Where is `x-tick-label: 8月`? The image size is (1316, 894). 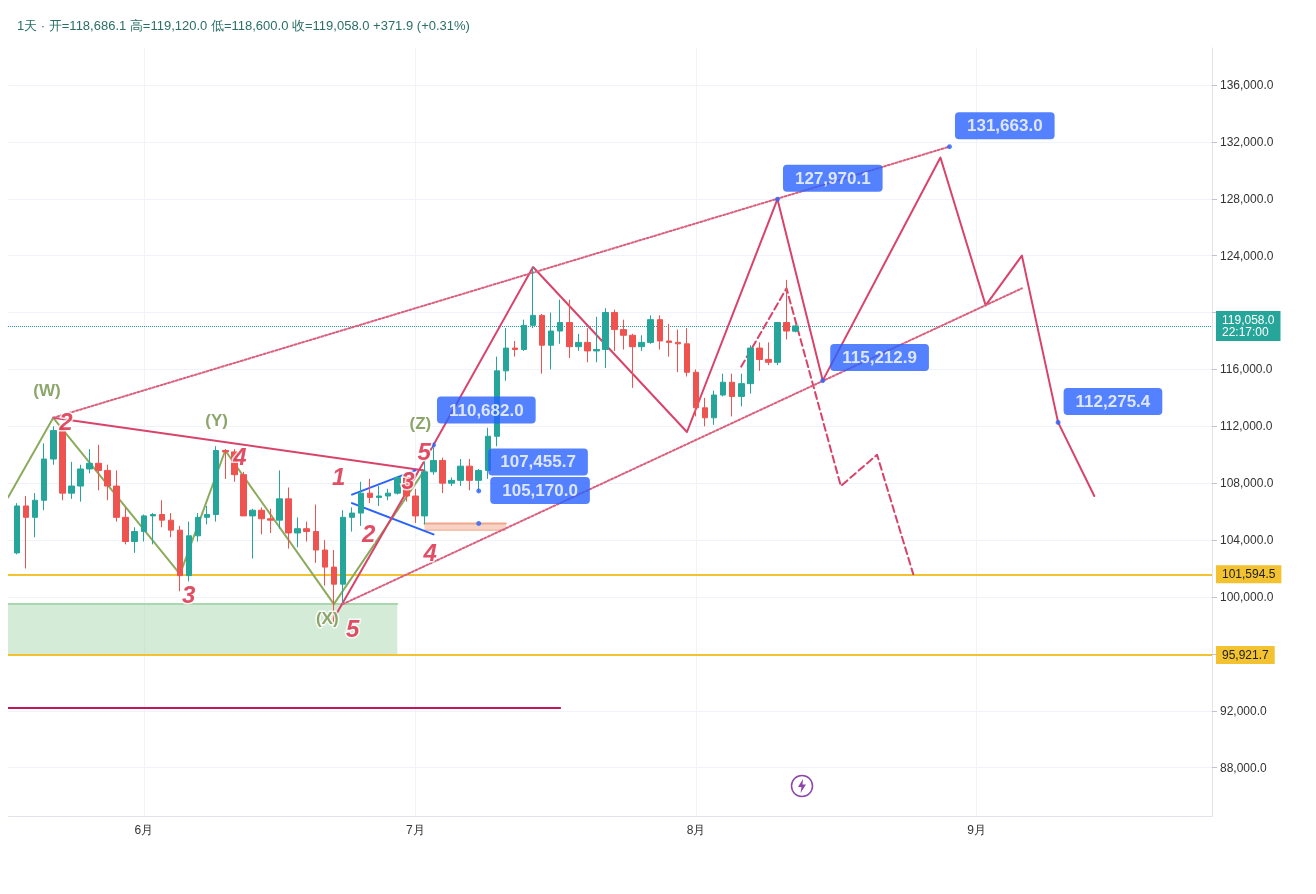 x-tick-label: 8月 is located at coordinates (696, 830).